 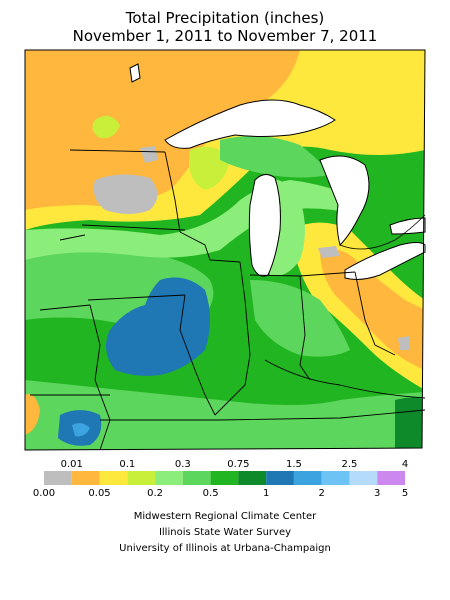 What do you see at coordinates (329, 252) in the screenshot?
I see `michigan-gray-patch` at bounding box center [329, 252].